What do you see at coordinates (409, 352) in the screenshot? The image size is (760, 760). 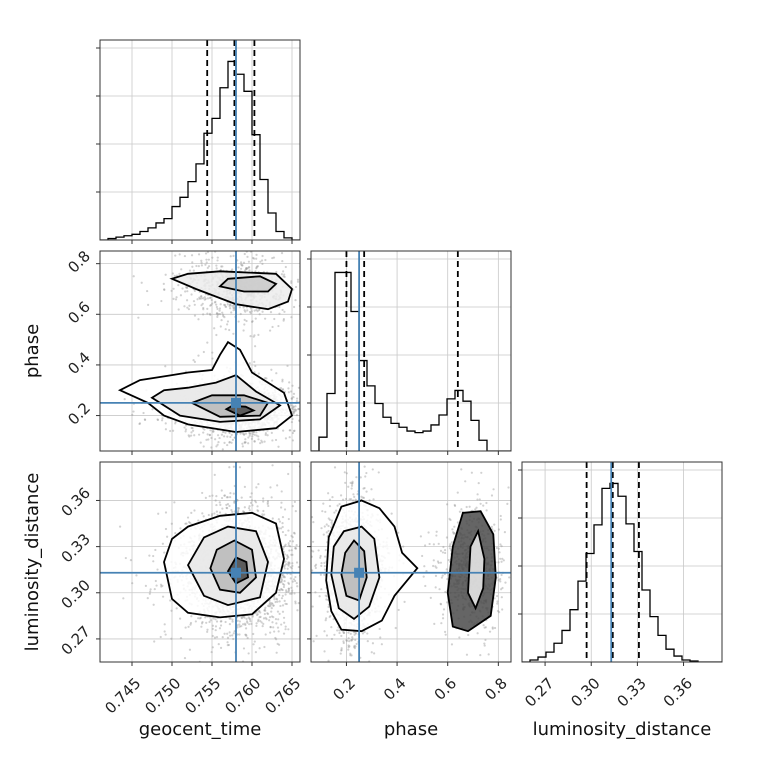 I see `histogram-panel-phase` at bounding box center [409, 352].